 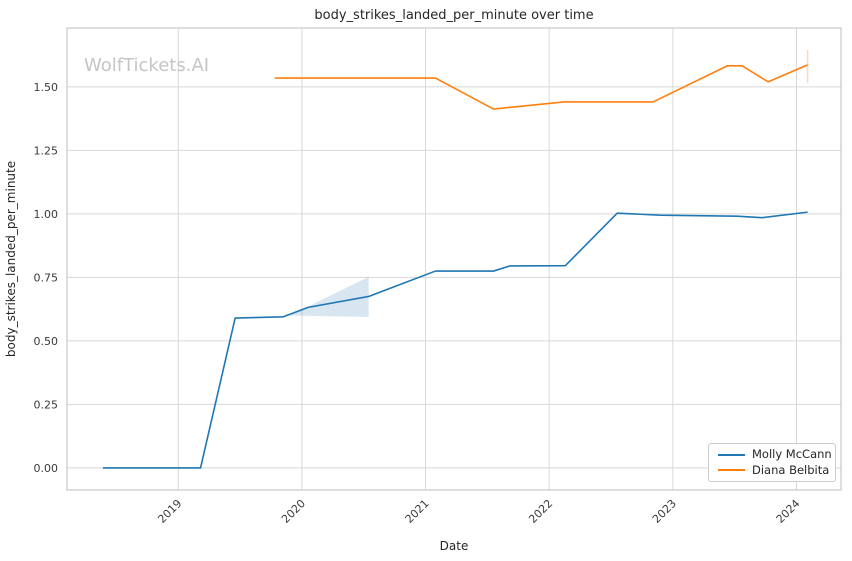 What do you see at coordinates (664, 511) in the screenshot?
I see `x-tick-label: 2023` at bounding box center [664, 511].